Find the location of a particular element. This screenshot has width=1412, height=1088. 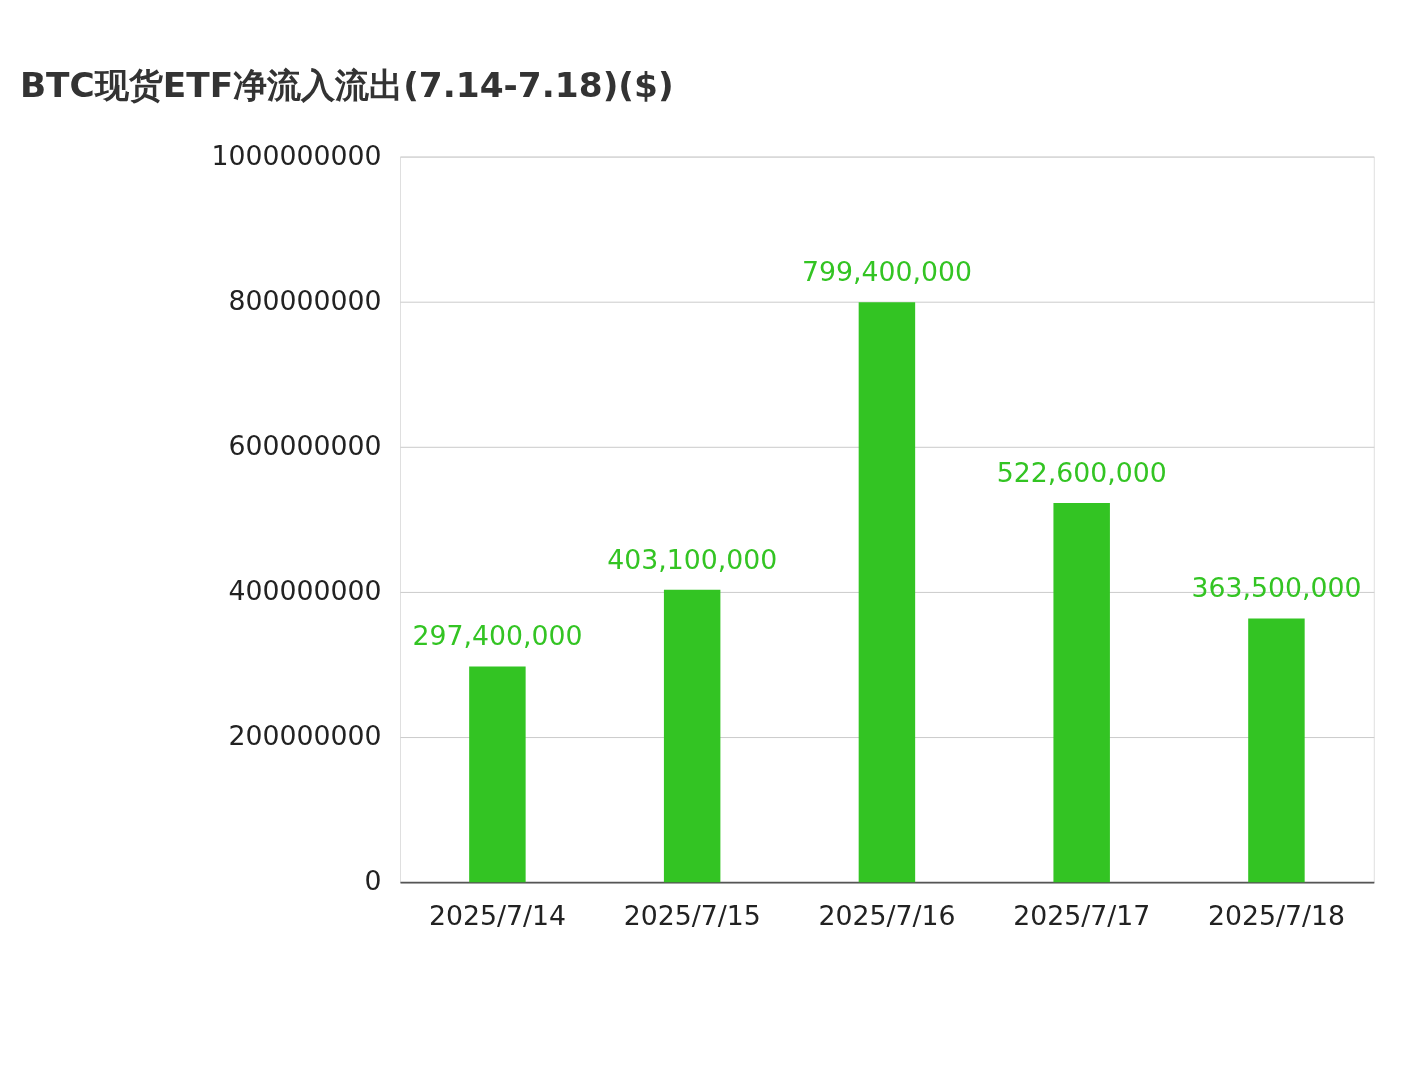

y-tick-label: 200000000 is located at coordinates (305, 736).